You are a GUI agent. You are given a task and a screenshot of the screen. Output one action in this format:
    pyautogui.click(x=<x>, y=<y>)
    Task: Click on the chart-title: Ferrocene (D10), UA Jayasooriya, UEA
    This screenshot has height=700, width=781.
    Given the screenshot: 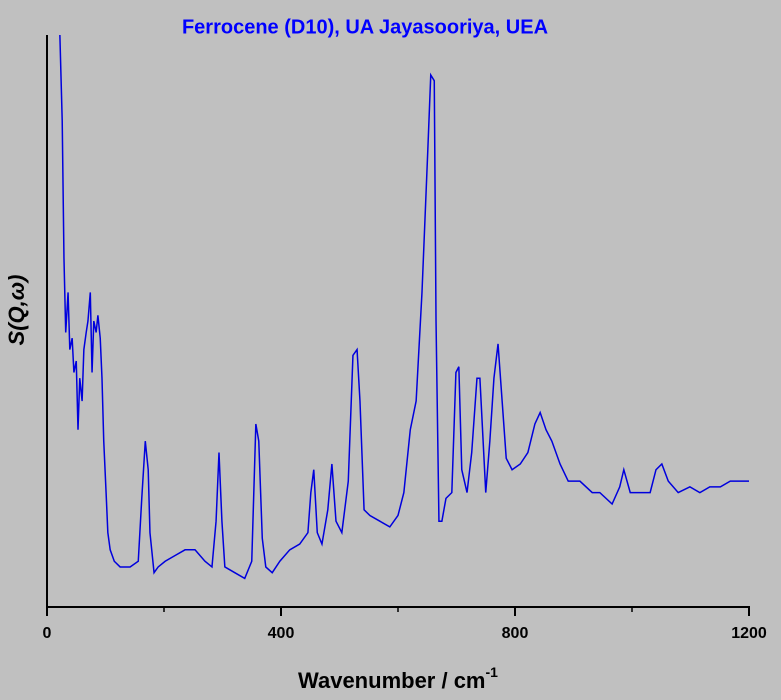 What is the action you would take?
    pyautogui.click(x=365, y=27)
    